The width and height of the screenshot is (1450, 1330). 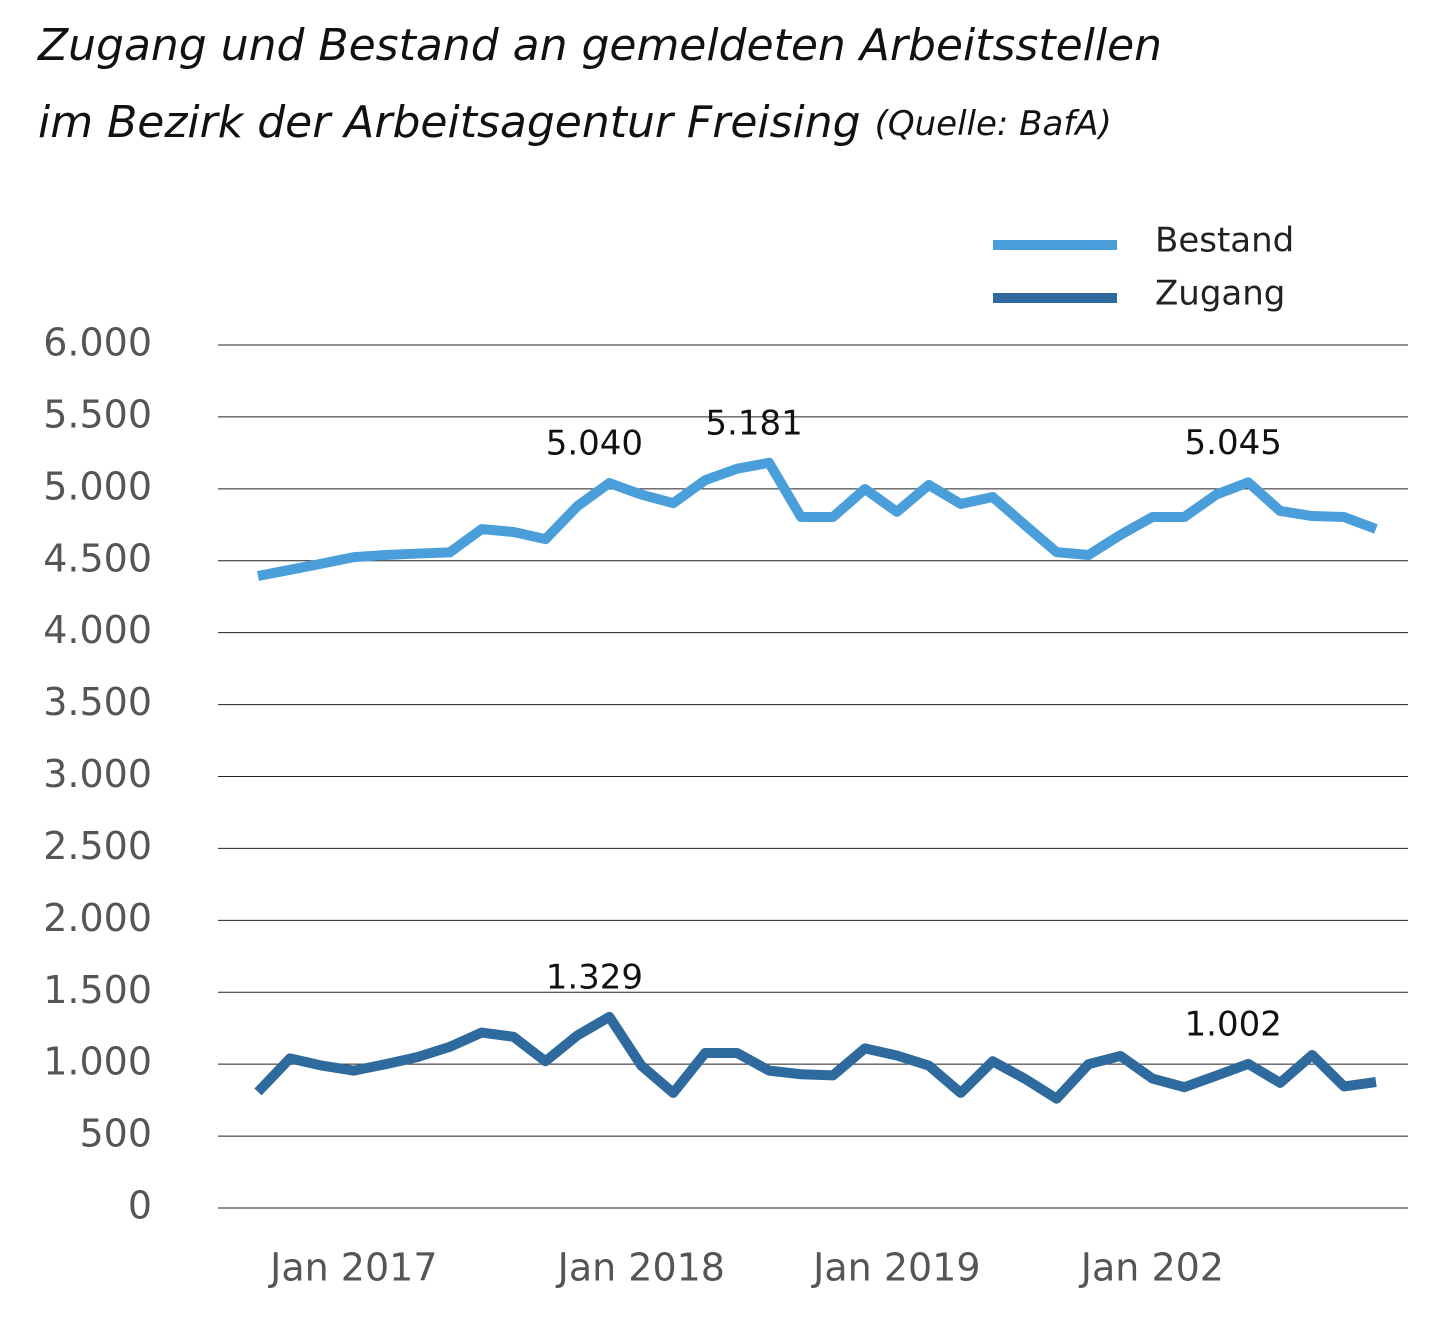 I want to click on data-label: 5.045, so click(x=1233, y=443).